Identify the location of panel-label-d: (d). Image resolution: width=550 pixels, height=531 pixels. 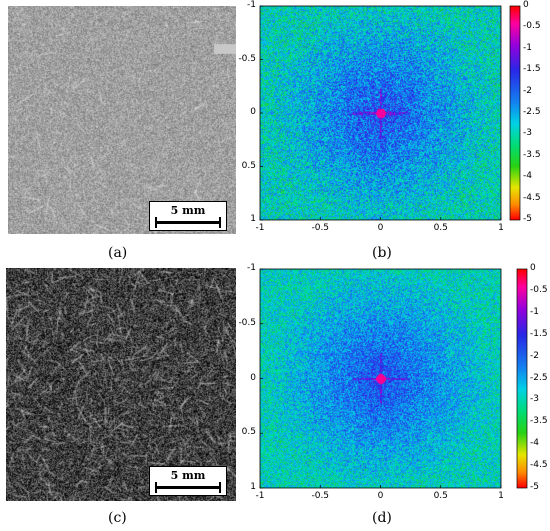
(382, 518).